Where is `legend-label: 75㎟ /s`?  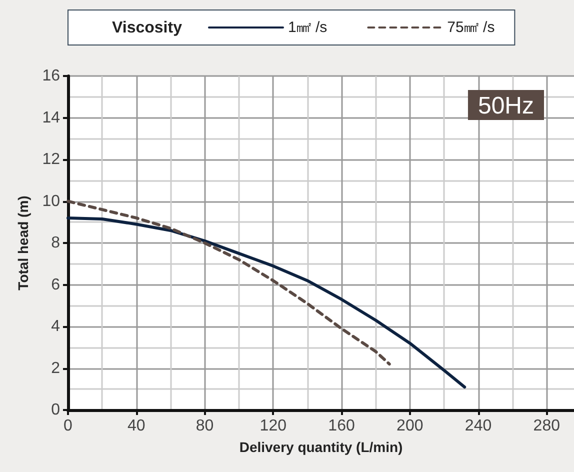
legend-label: 75㎟ /s is located at coordinates (471, 27).